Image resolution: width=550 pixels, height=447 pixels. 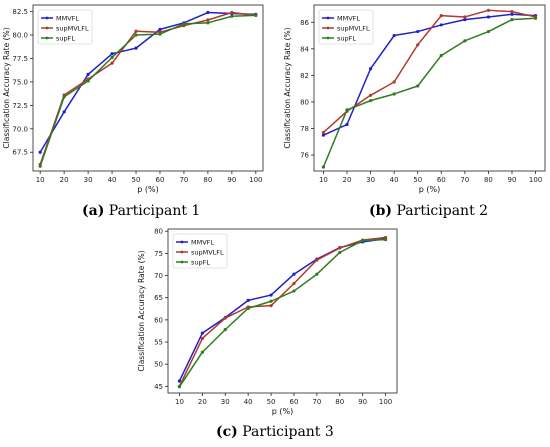 I want to click on y-tick-label: 86, so click(x=304, y=23).